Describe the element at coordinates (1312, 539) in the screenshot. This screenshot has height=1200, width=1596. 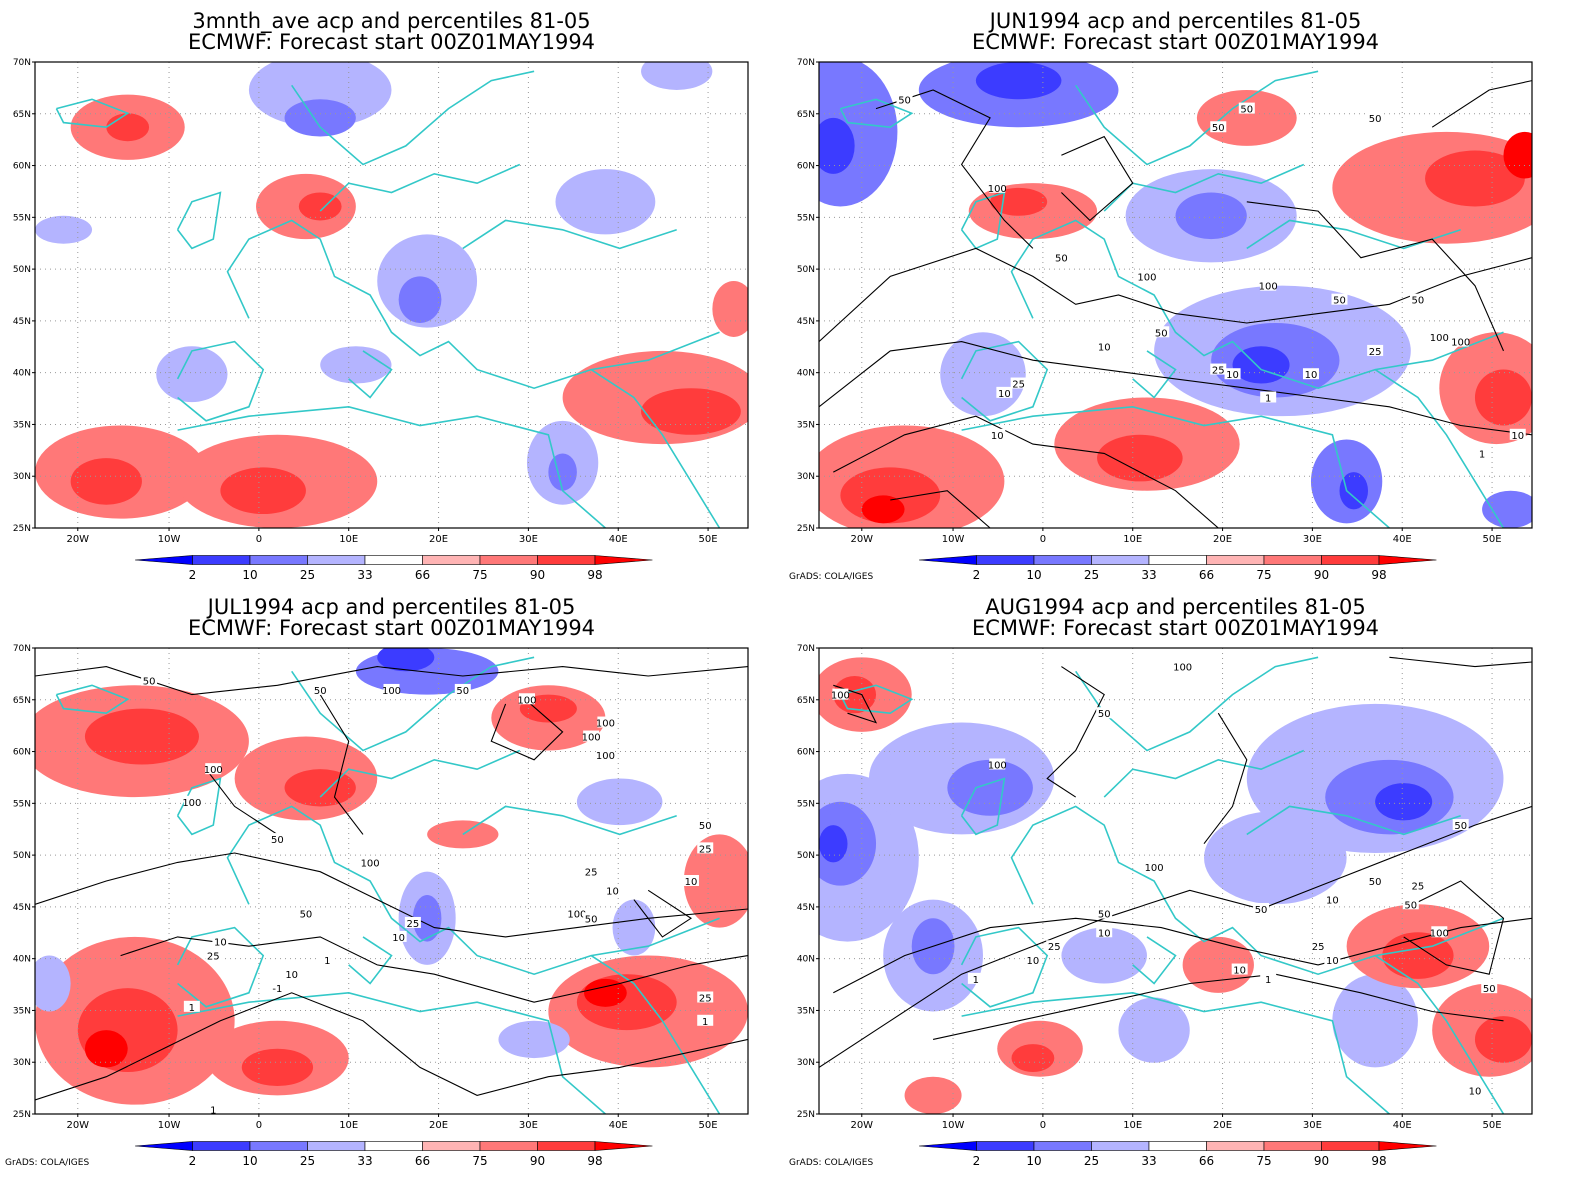
I see `lon-label: 30E` at that location.